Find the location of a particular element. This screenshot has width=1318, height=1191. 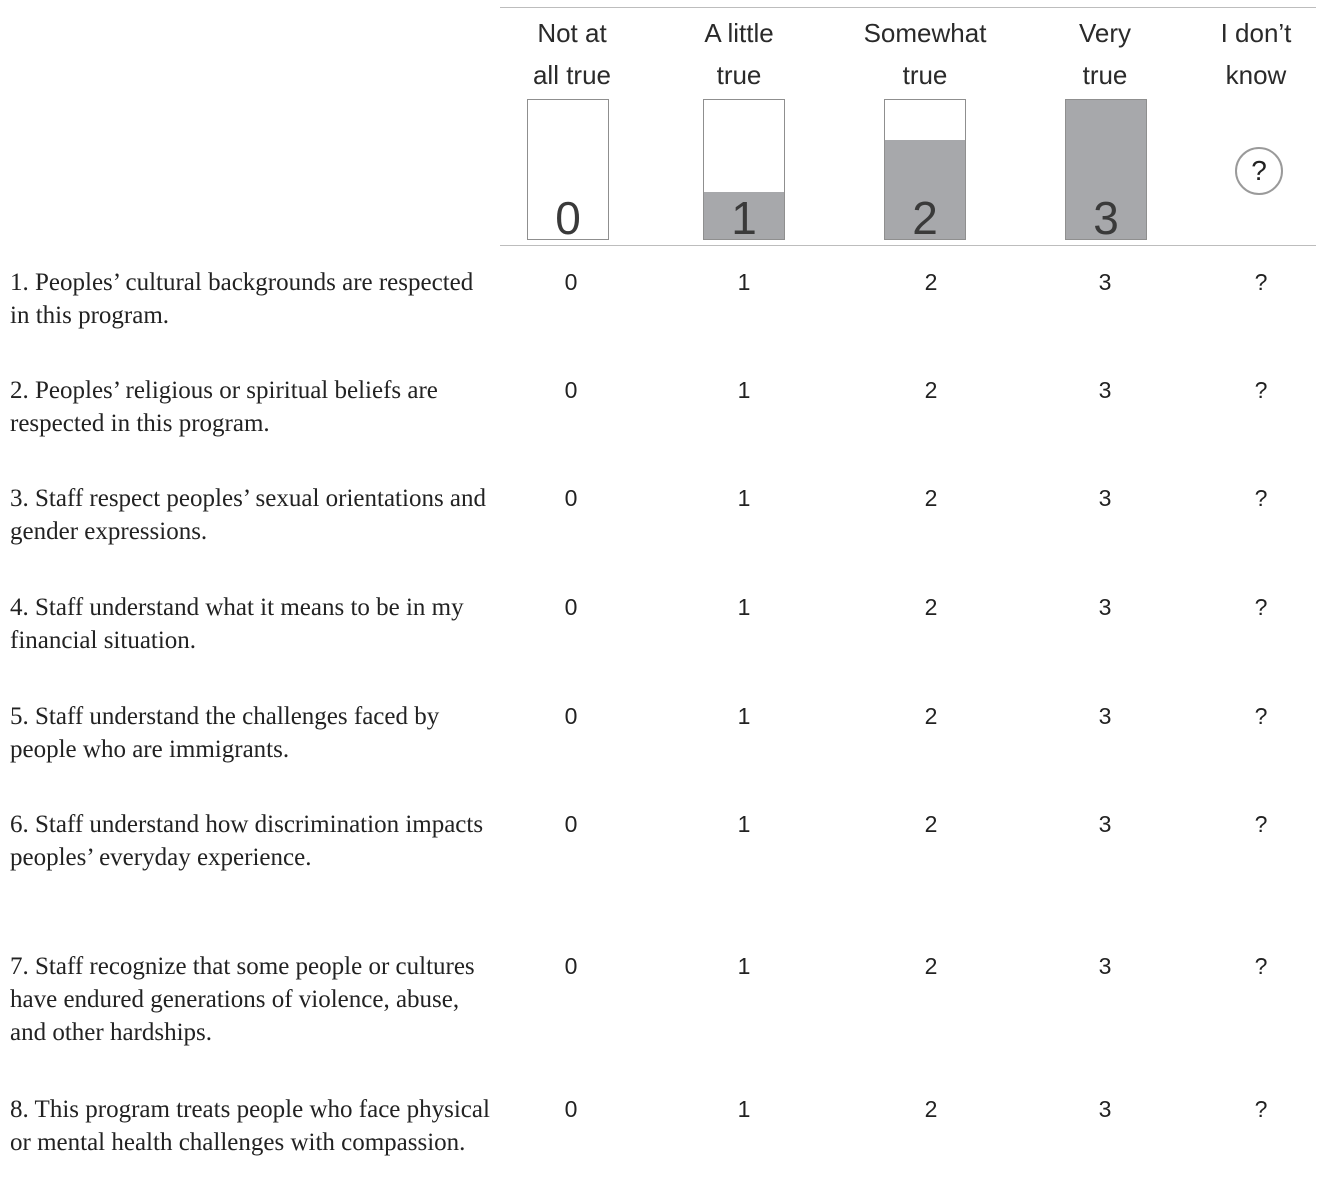

item-1-option-2: 2 is located at coordinates (931, 282).